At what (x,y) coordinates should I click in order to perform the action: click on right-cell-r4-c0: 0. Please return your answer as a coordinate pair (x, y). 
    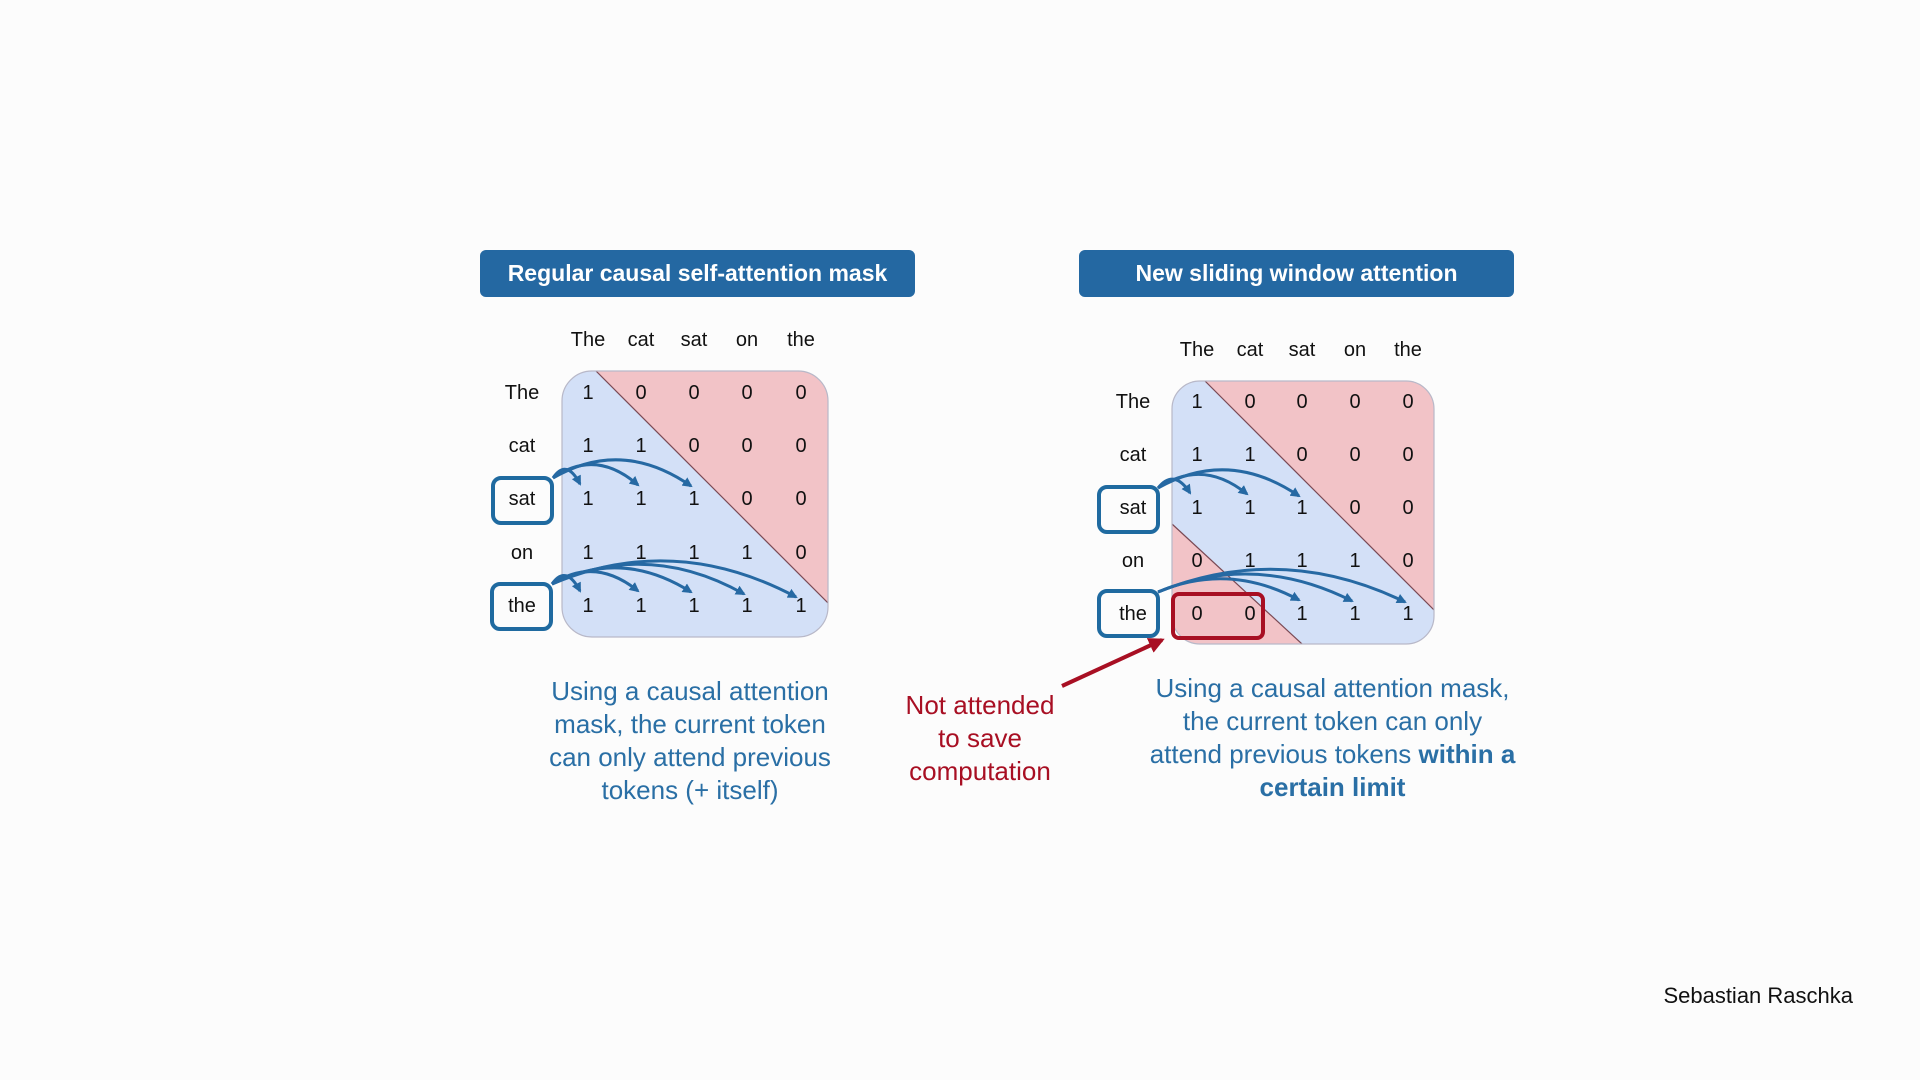
    Looking at the image, I should click on (1196, 614).